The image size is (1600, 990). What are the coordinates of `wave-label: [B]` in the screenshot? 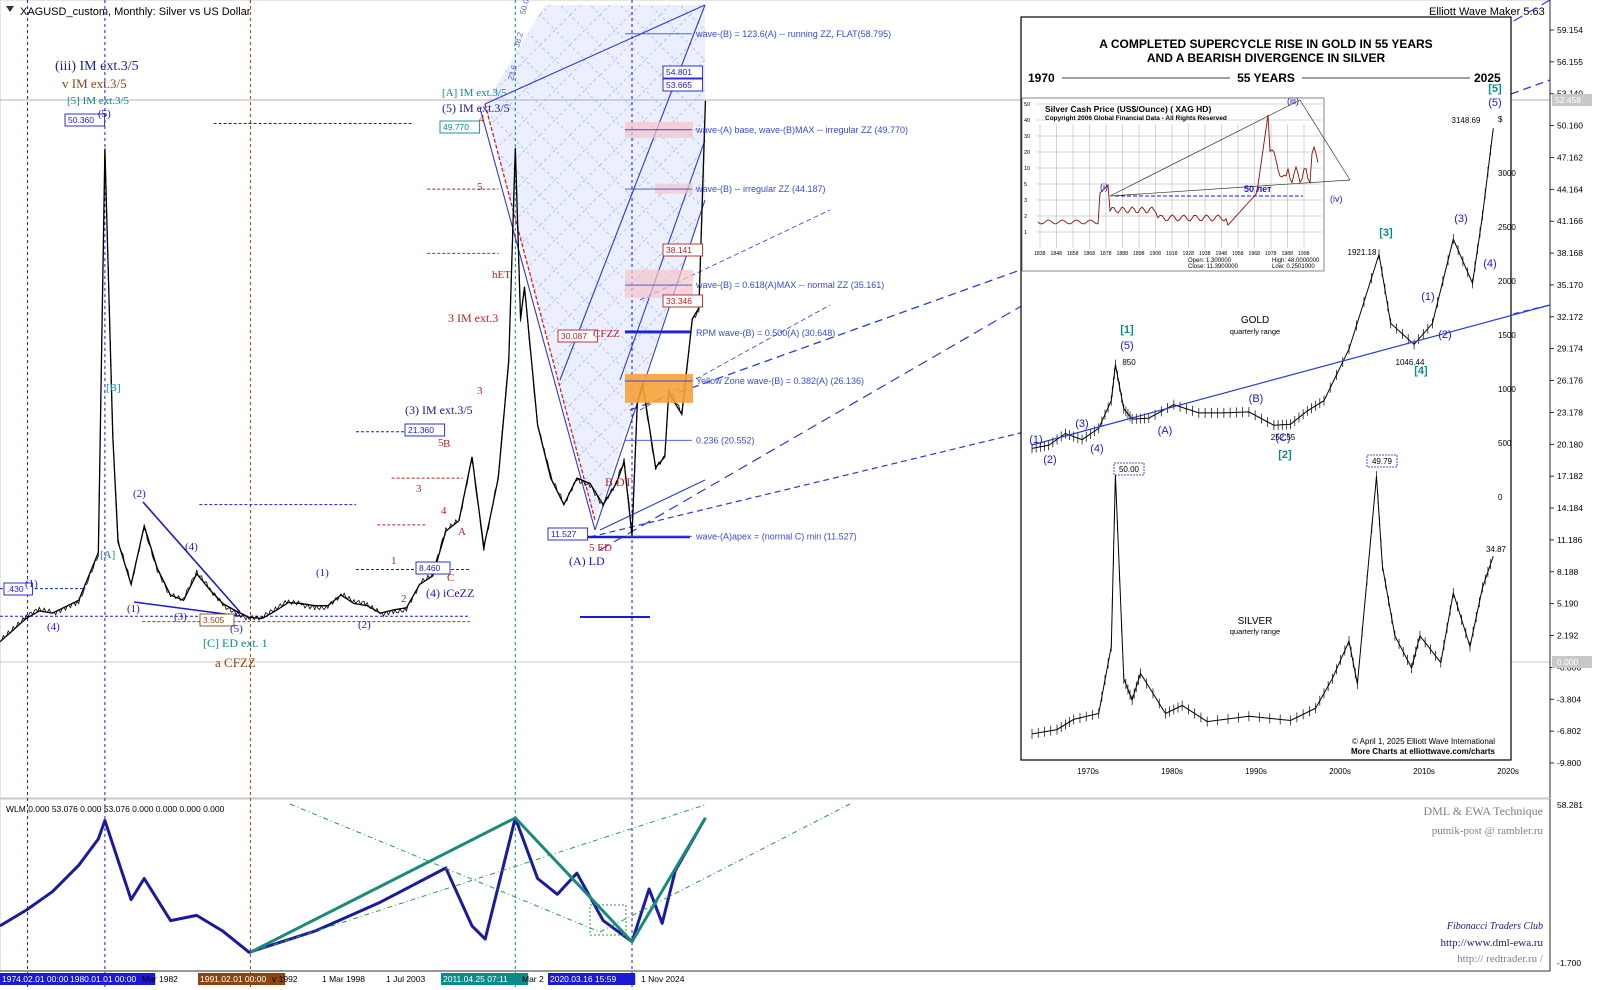 It's located at (113, 388).